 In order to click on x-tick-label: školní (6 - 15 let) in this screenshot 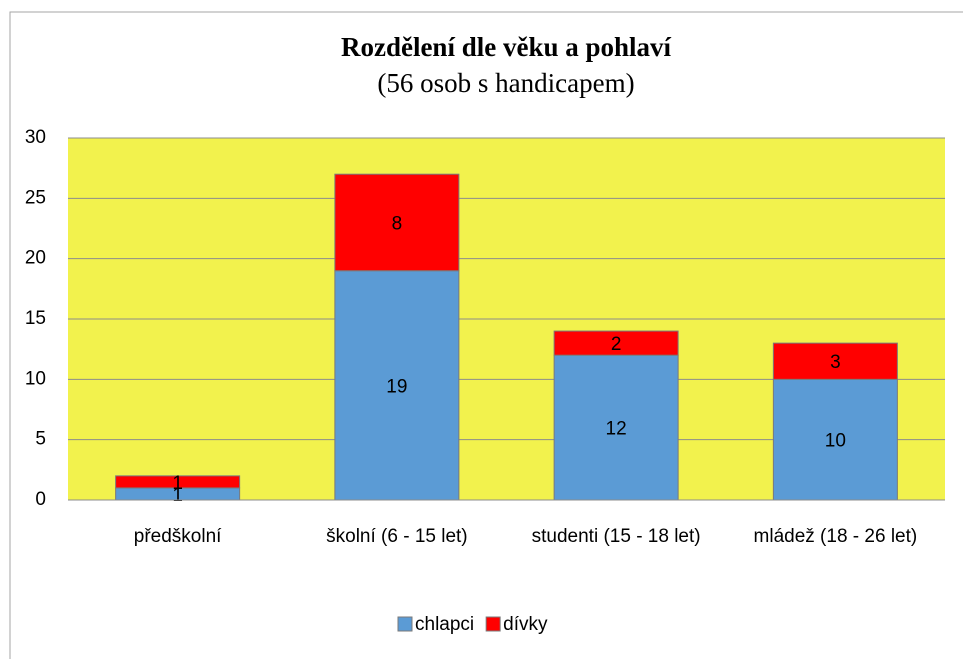, I will do `click(397, 536)`.